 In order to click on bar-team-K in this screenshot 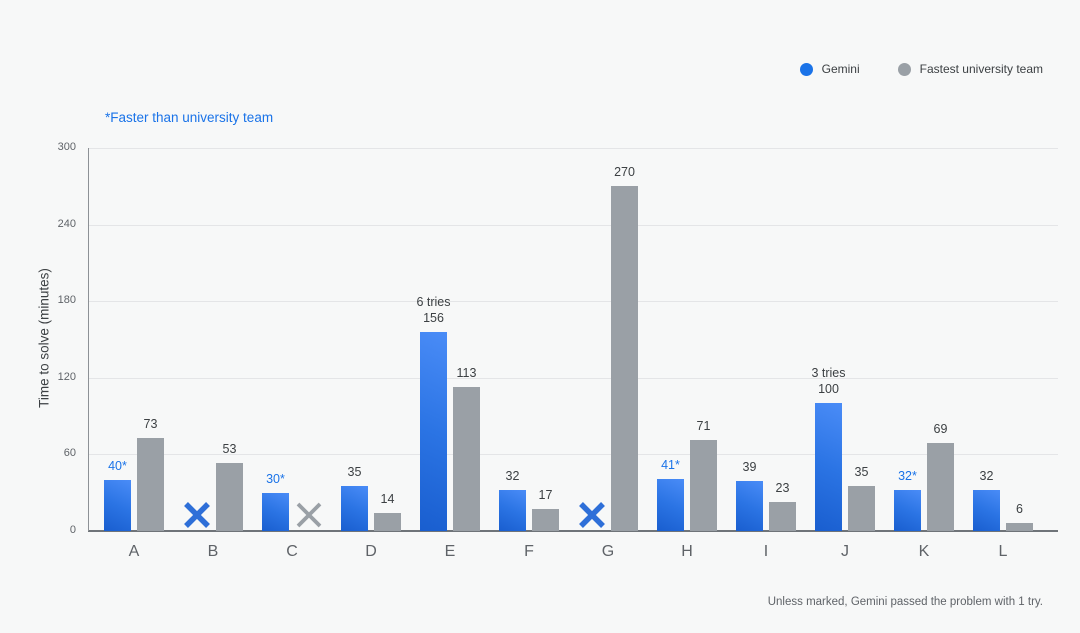, I will do `click(940, 486)`.